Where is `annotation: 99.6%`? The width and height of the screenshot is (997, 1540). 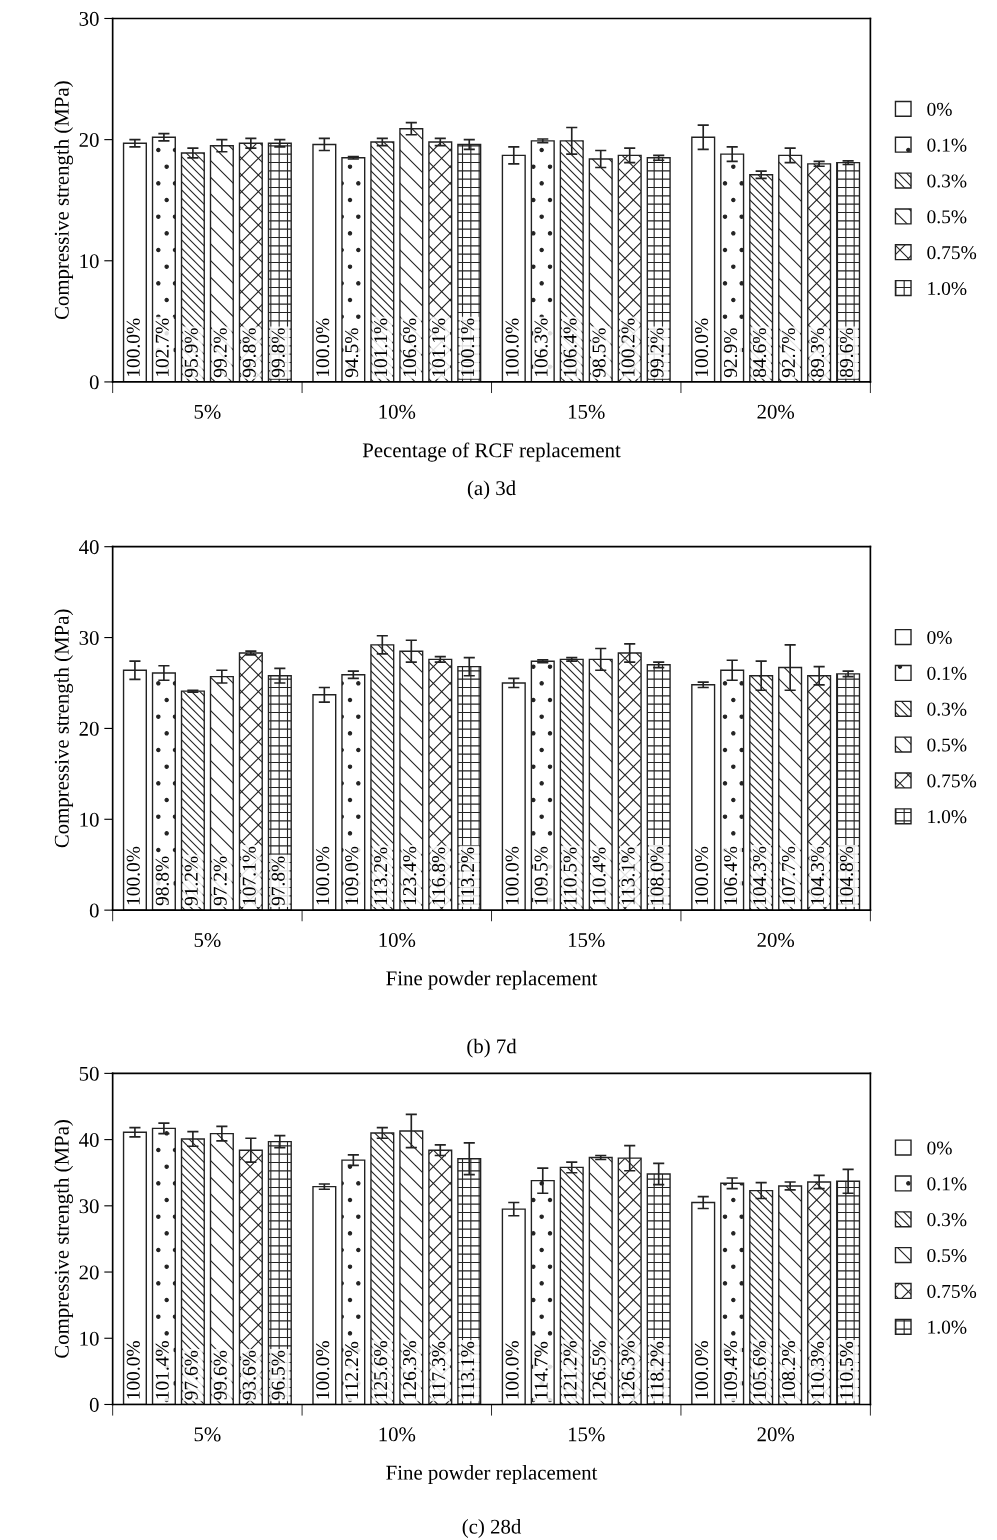
annotation: 99.6% is located at coordinates (220, 1375).